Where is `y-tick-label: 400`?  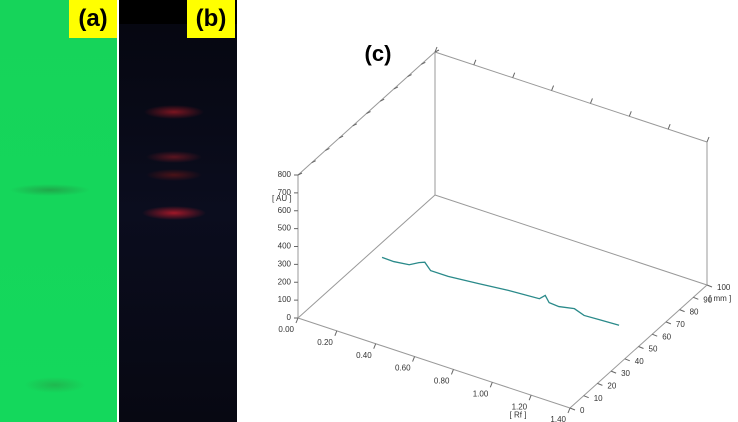
y-tick-label: 400 is located at coordinates (285, 246).